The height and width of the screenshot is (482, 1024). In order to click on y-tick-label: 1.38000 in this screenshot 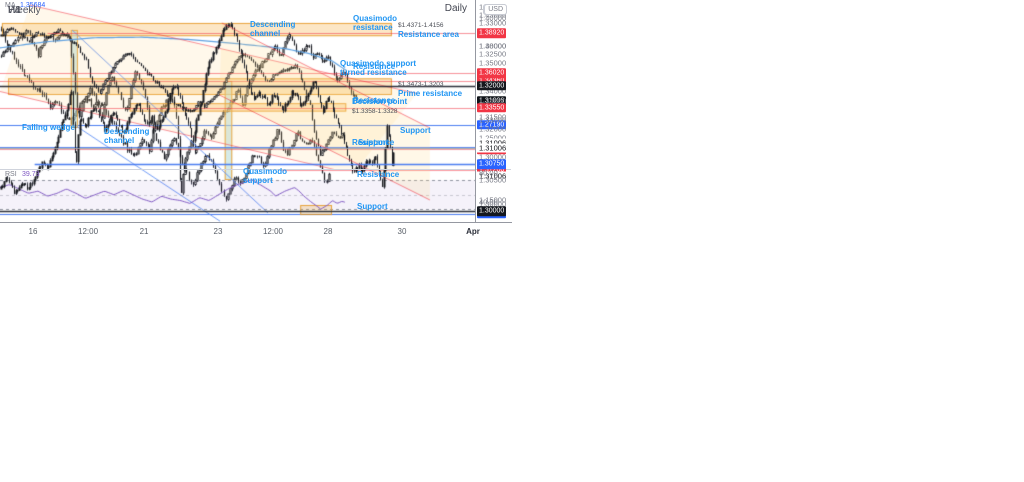, I will do `click(493, 46)`.